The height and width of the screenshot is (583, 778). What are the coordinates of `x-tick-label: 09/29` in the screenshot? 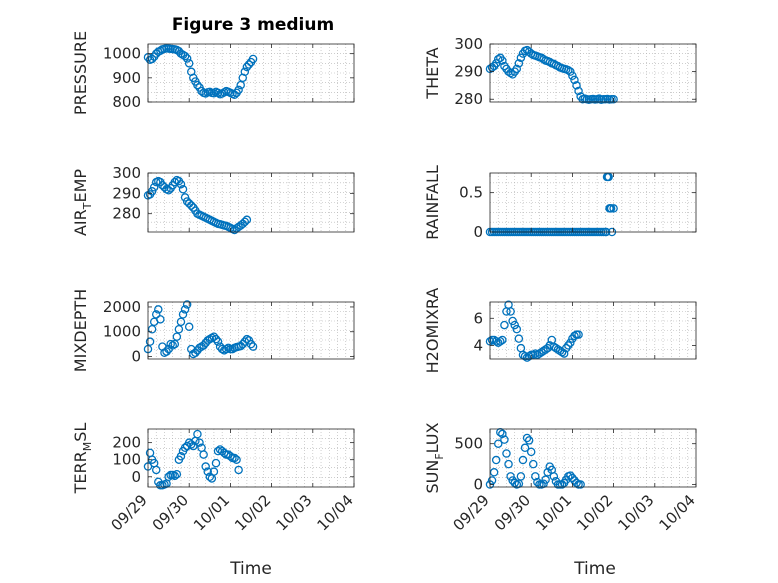 It's located at (471, 512).